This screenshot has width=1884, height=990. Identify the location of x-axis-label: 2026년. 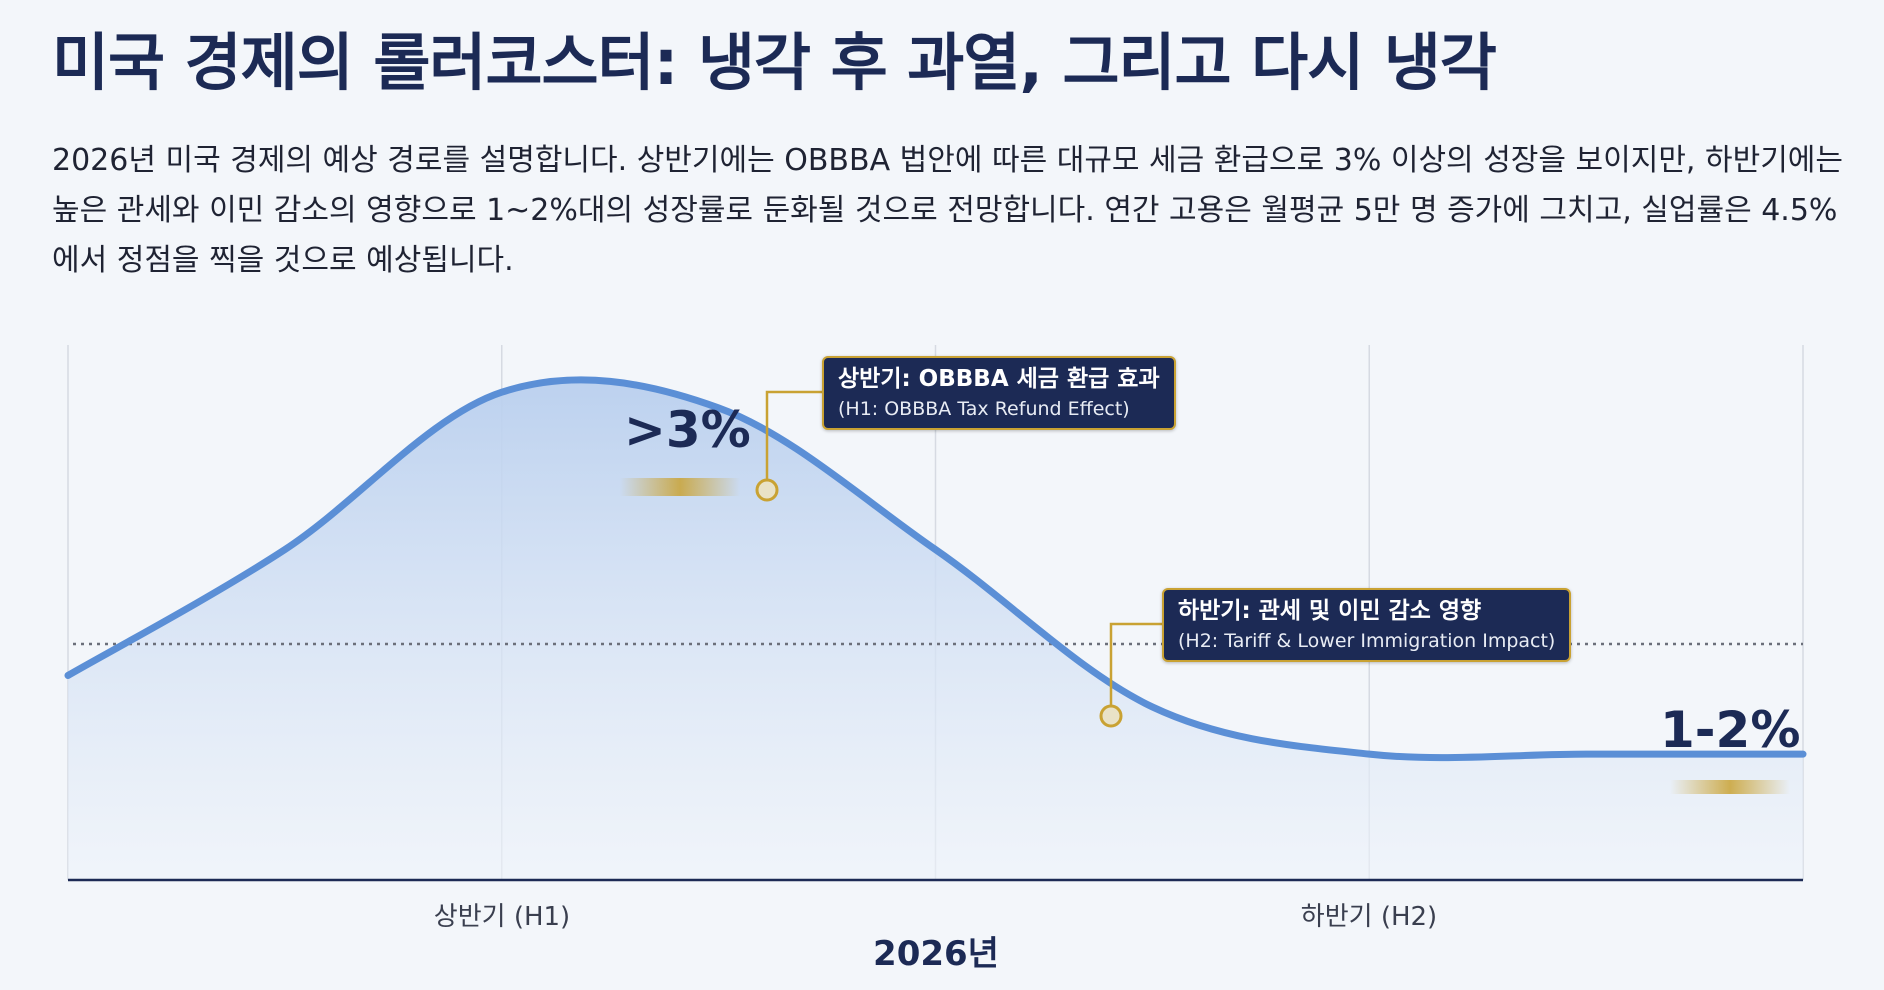
(936, 954).